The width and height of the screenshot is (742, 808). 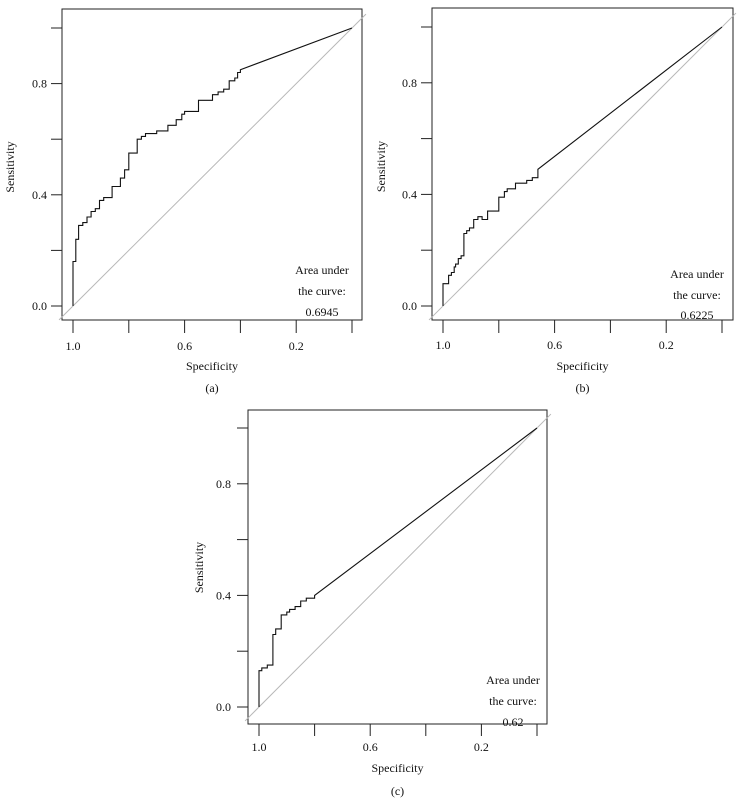 I want to click on panel-label: (c), so click(x=397, y=791).